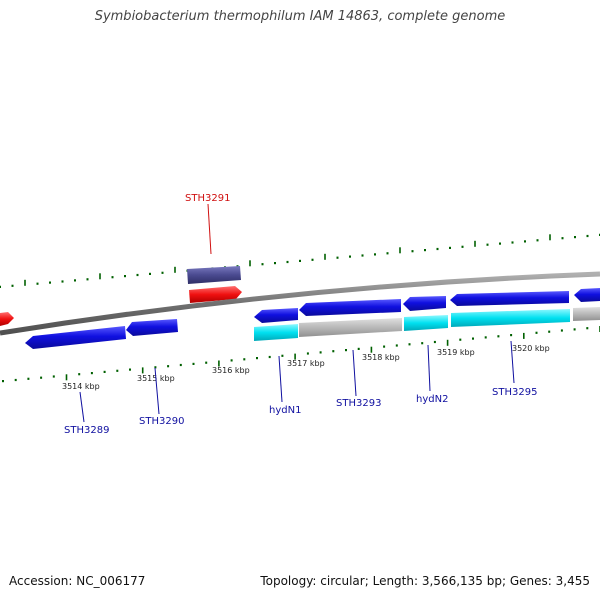 This screenshot has height=600, width=600. I want to click on length-value: 3,566,135 bp, so click(461, 581).